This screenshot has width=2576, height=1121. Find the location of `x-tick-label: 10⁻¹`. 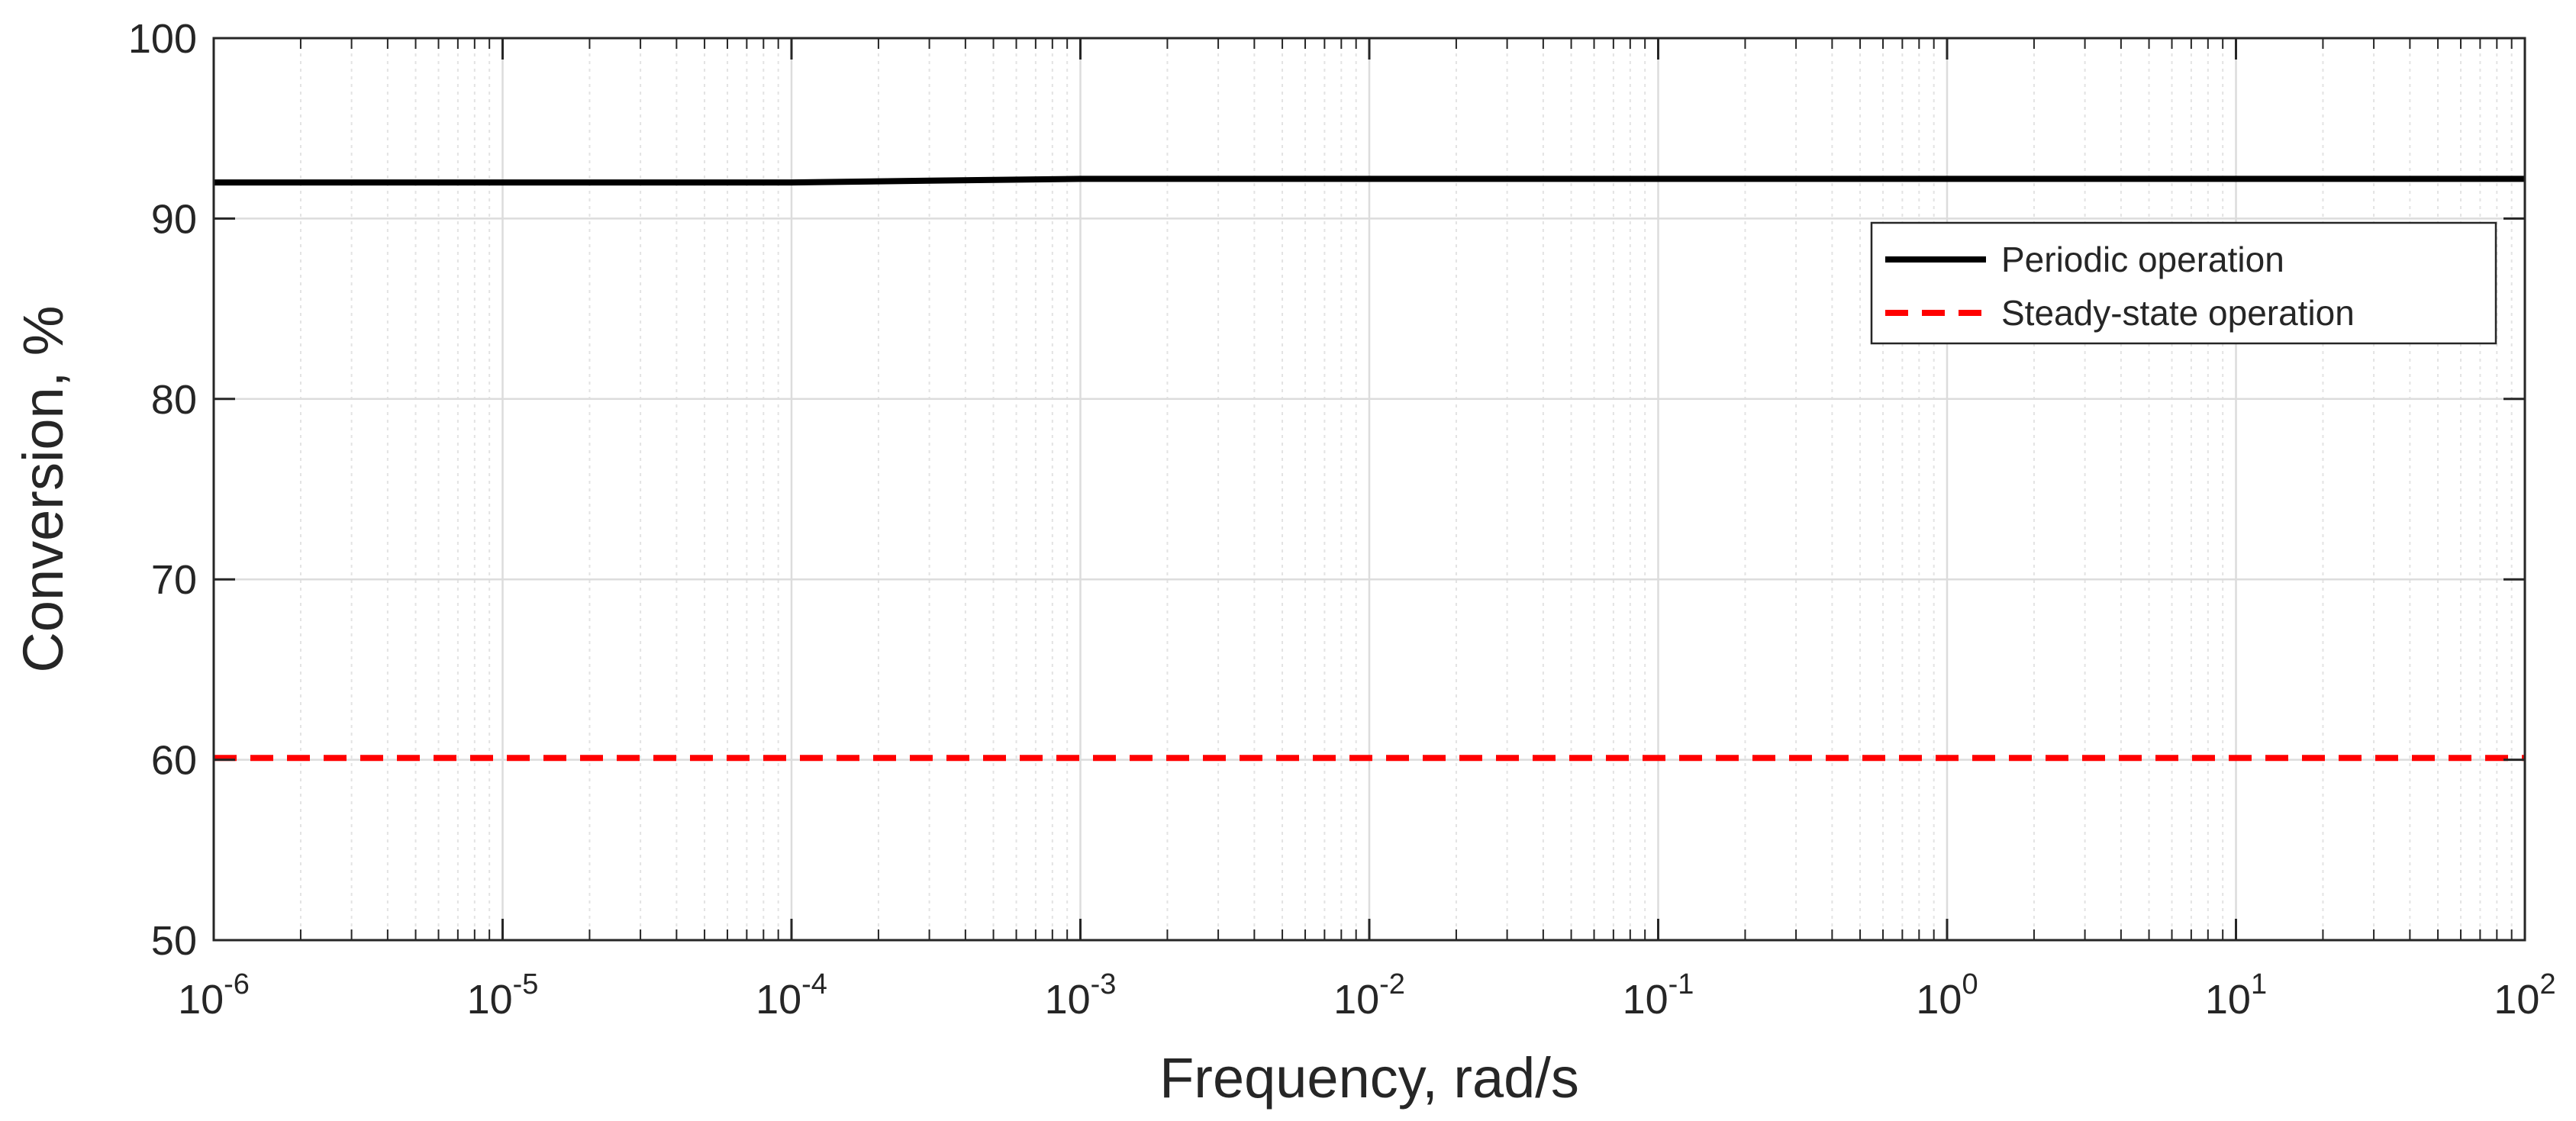

x-tick-label: 10⁻¹ is located at coordinates (1658, 995).